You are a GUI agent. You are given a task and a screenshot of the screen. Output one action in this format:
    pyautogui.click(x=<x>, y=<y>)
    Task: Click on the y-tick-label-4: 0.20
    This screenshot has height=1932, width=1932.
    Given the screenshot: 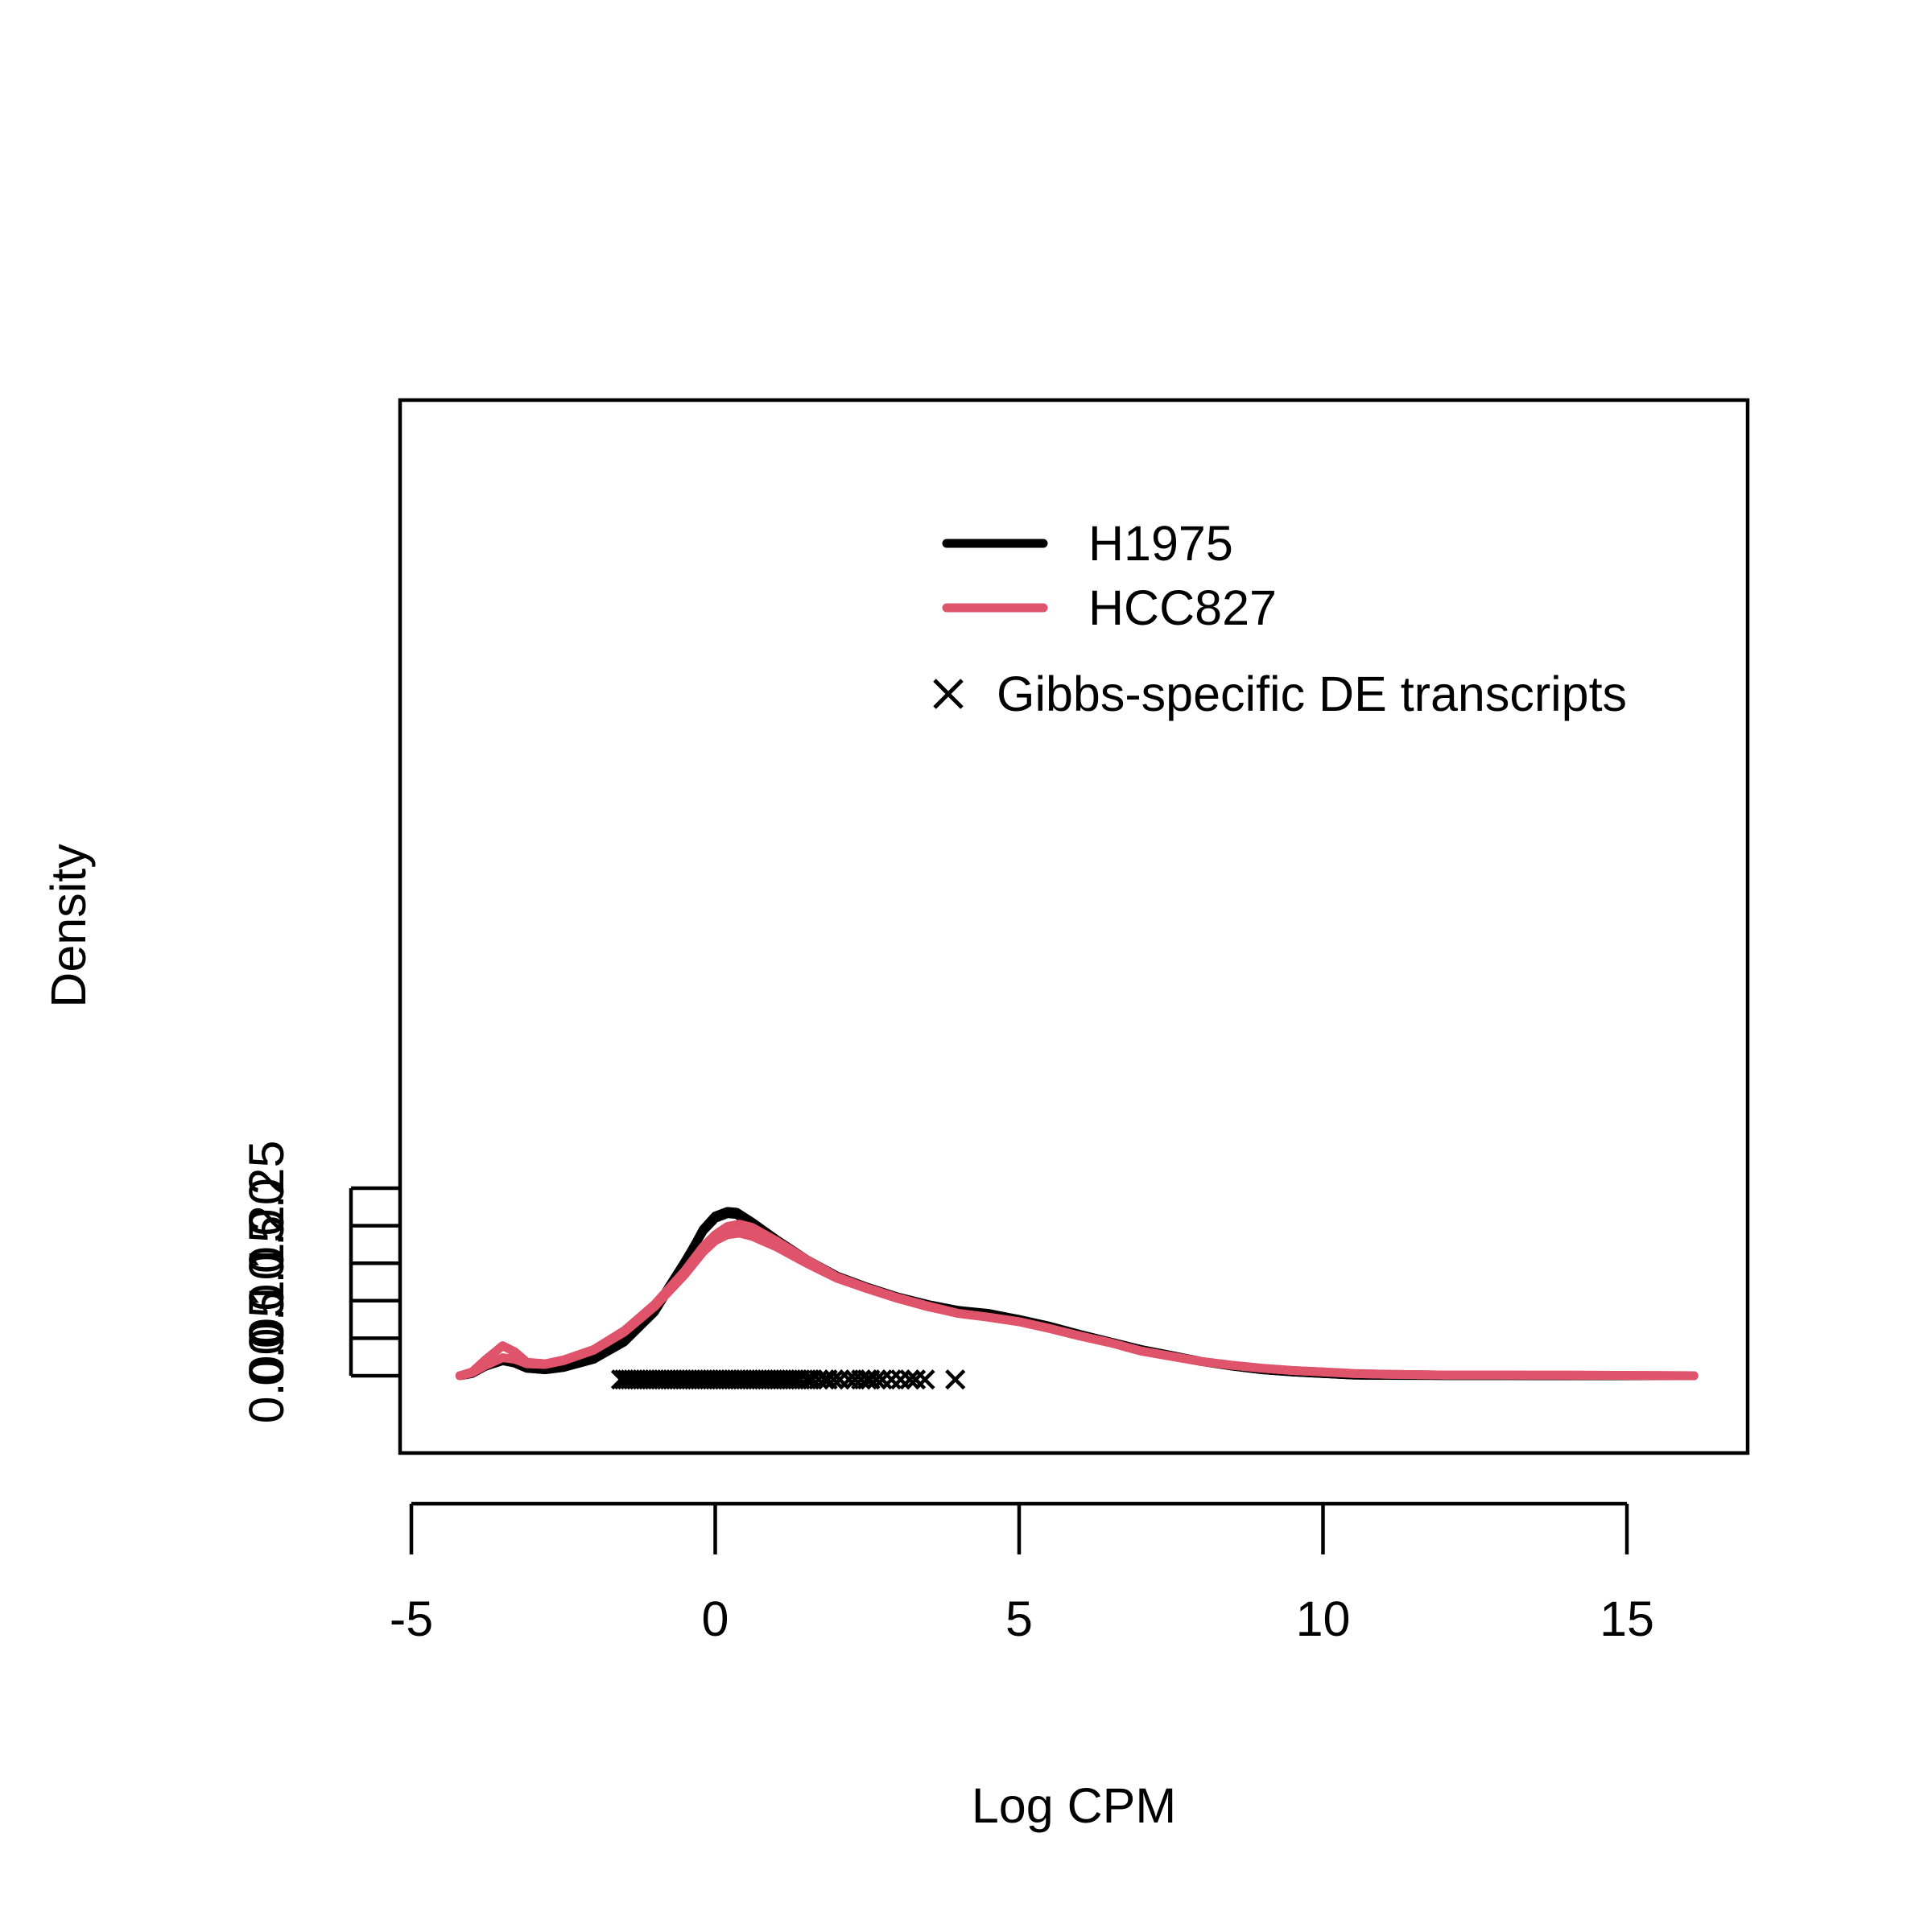 What is the action you would take?
    pyautogui.click(x=266, y=1226)
    